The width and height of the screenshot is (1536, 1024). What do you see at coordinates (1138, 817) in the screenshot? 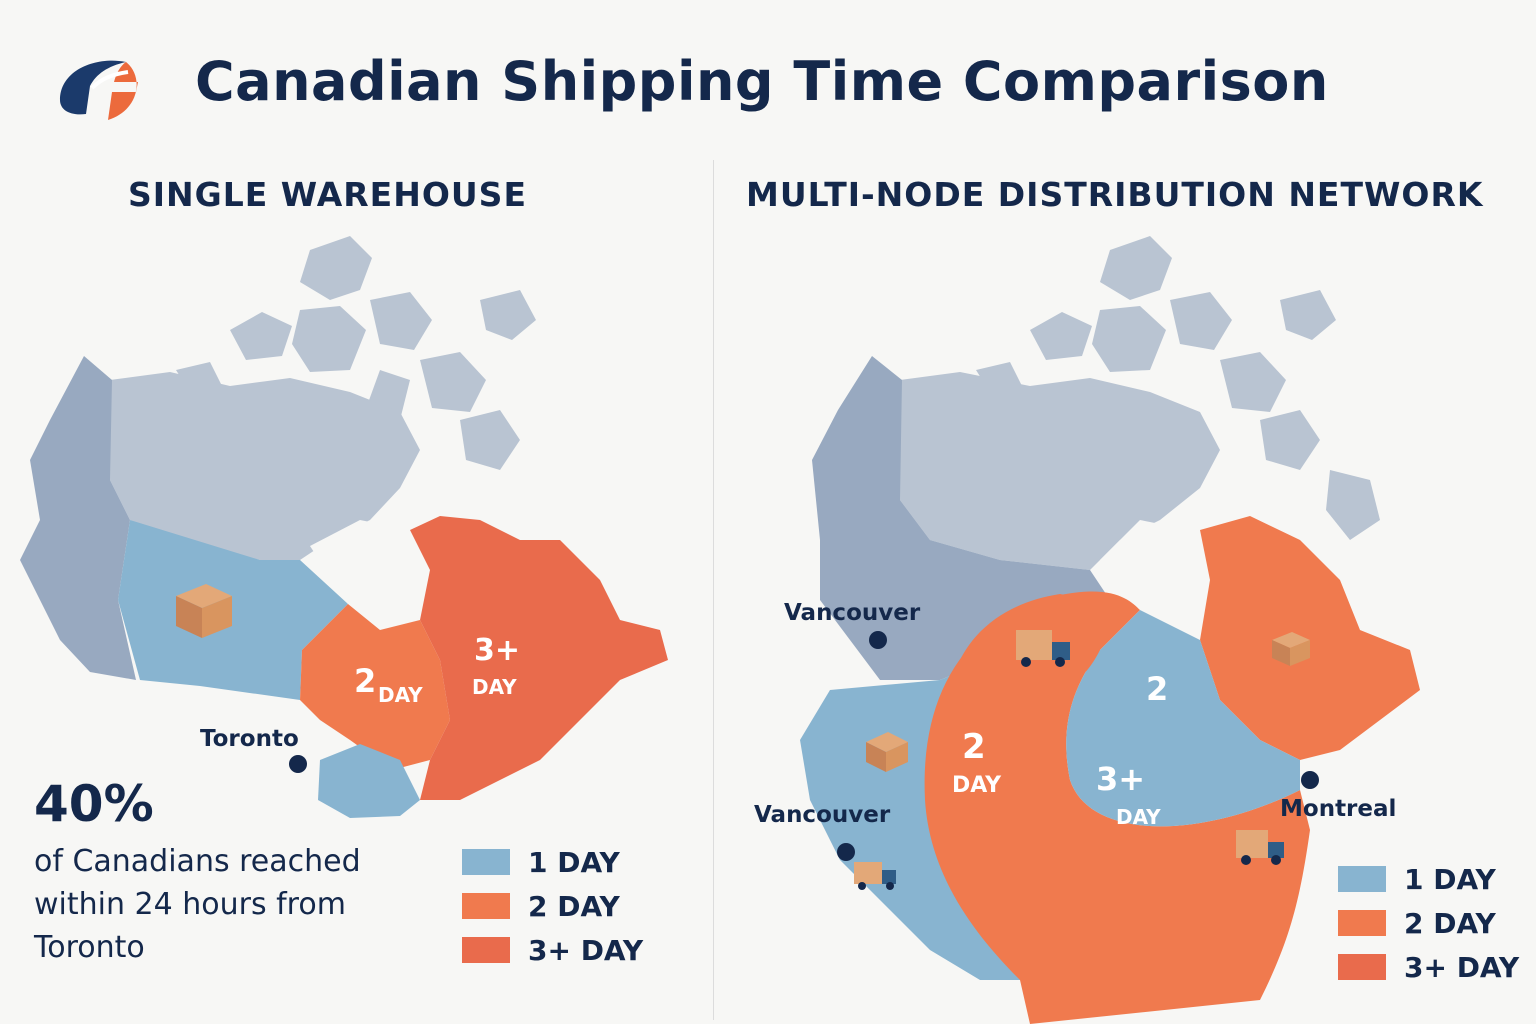
I see `right-zone-3-unit: DAY` at bounding box center [1138, 817].